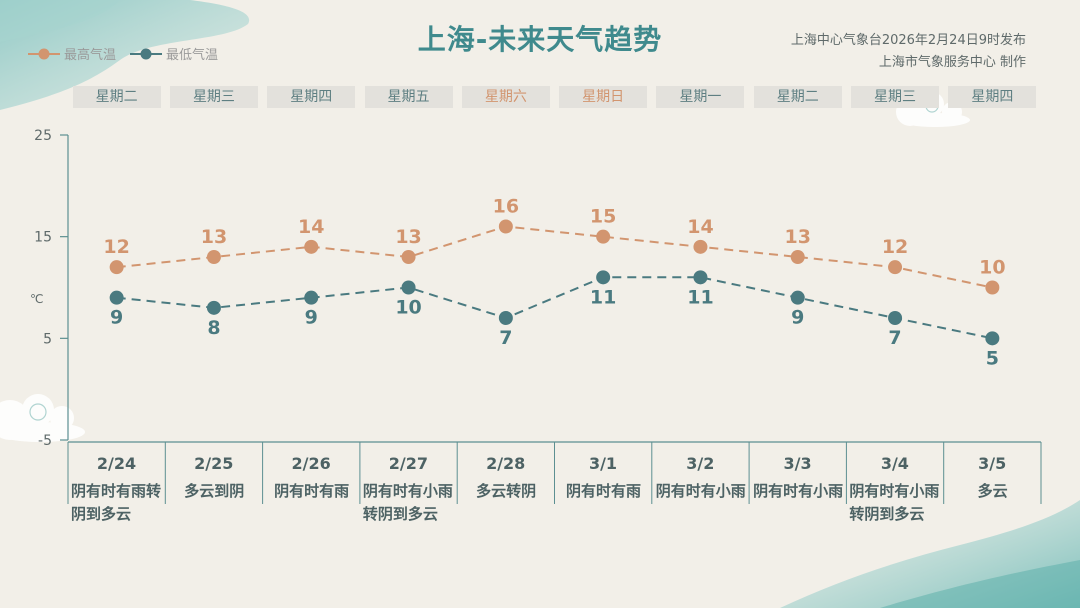  I want to click on high-temp-label: 15, so click(603, 217).